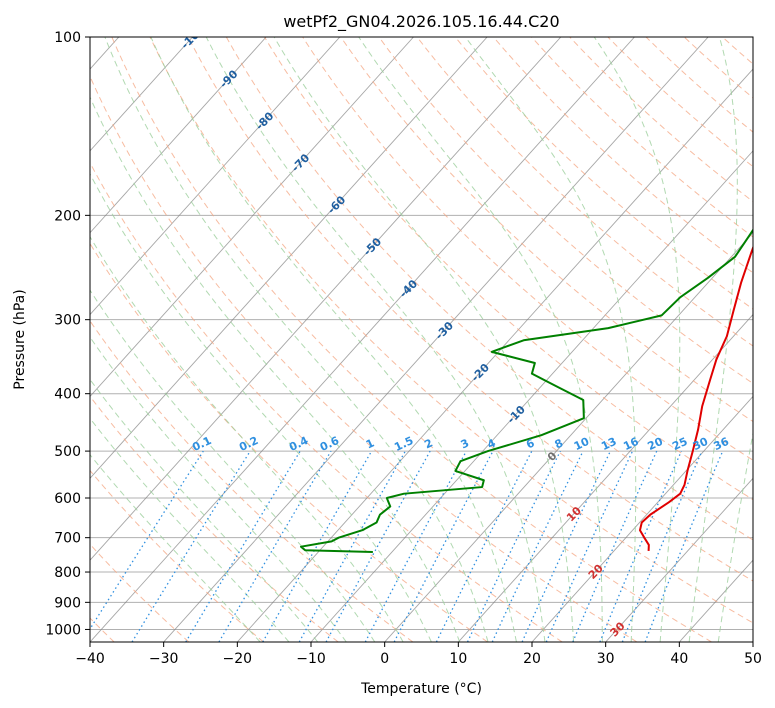 Image resolution: width=775 pixels, height=708 pixels. What do you see at coordinates (67, 499) in the screenshot?
I see `y-tick-label: 600` at bounding box center [67, 499].